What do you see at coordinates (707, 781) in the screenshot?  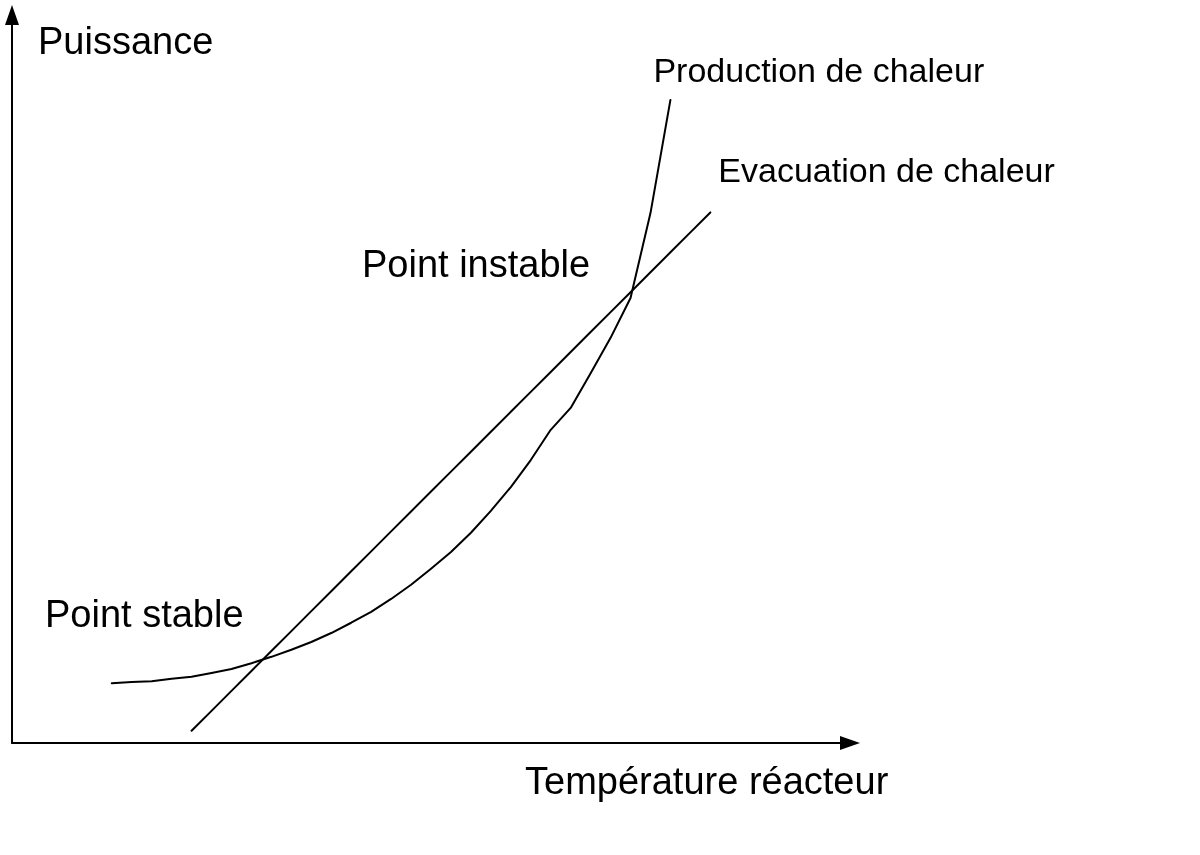 I see `x-axis-title: Température réacteur` at bounding box center [707, 781].